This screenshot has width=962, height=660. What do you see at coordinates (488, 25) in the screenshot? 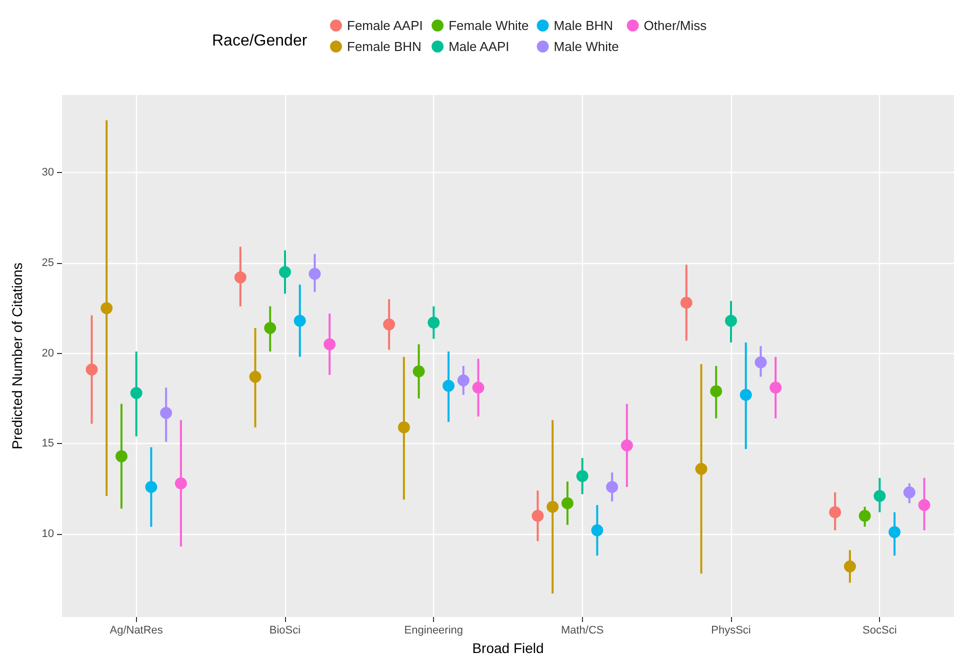
I see `legend-label: Female White` at bounding box center [488, 25].